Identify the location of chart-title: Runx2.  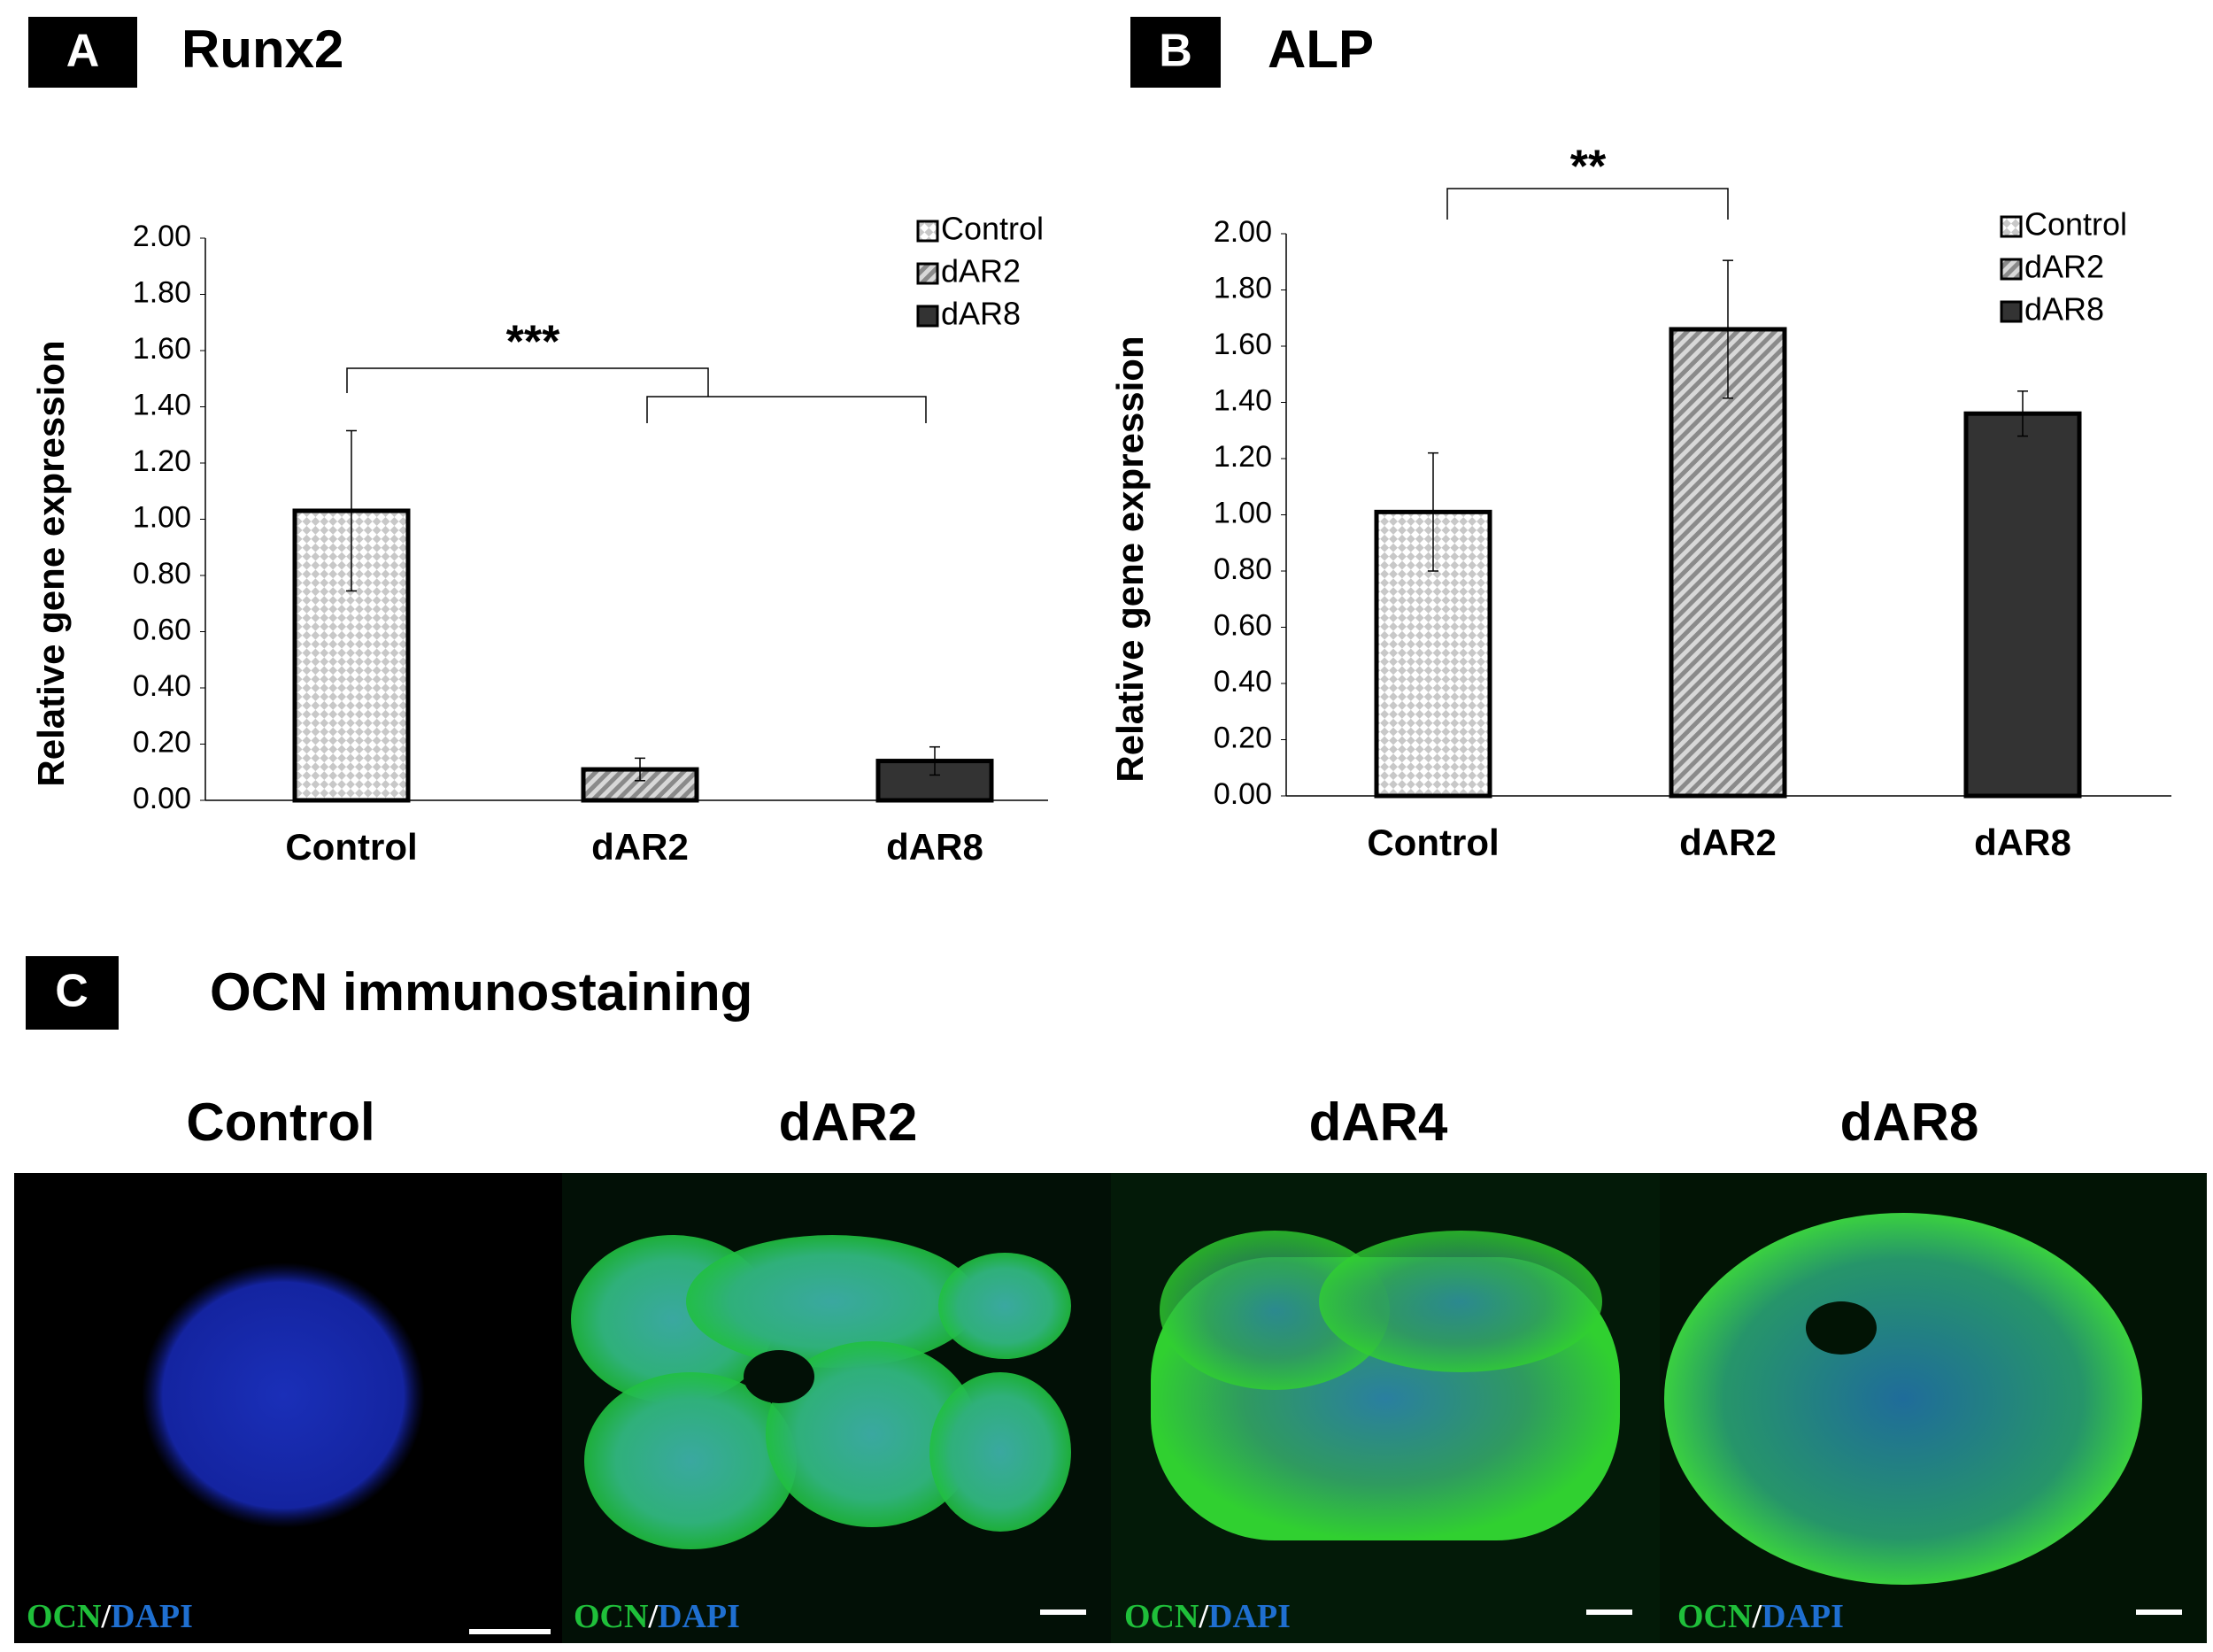
(262, 49).